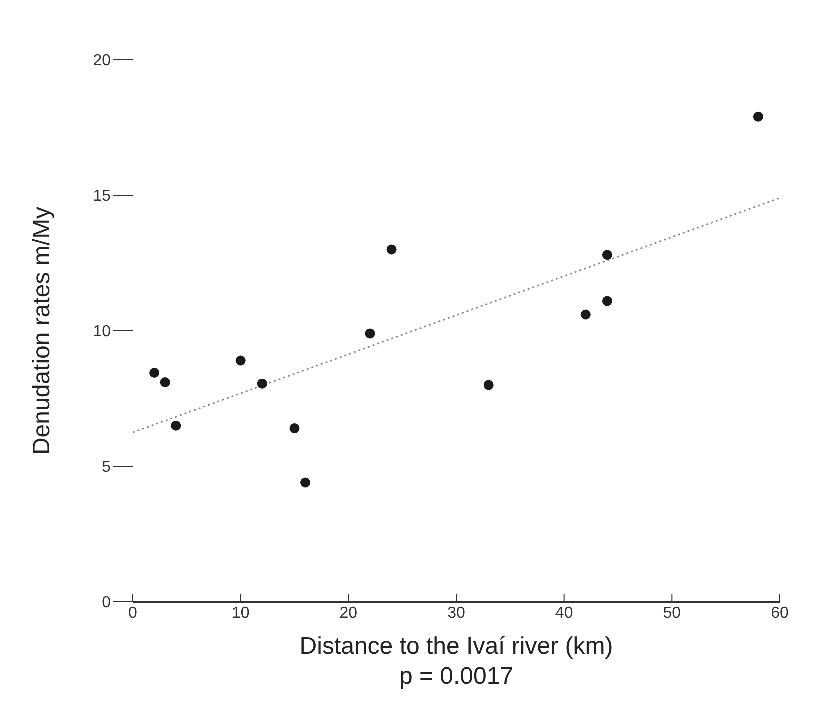 Image resolution: width=833 pixels, height=719 pixels. I want to click on x-axis-title: Distance to the Ivaí river (km), so click(456, 647).